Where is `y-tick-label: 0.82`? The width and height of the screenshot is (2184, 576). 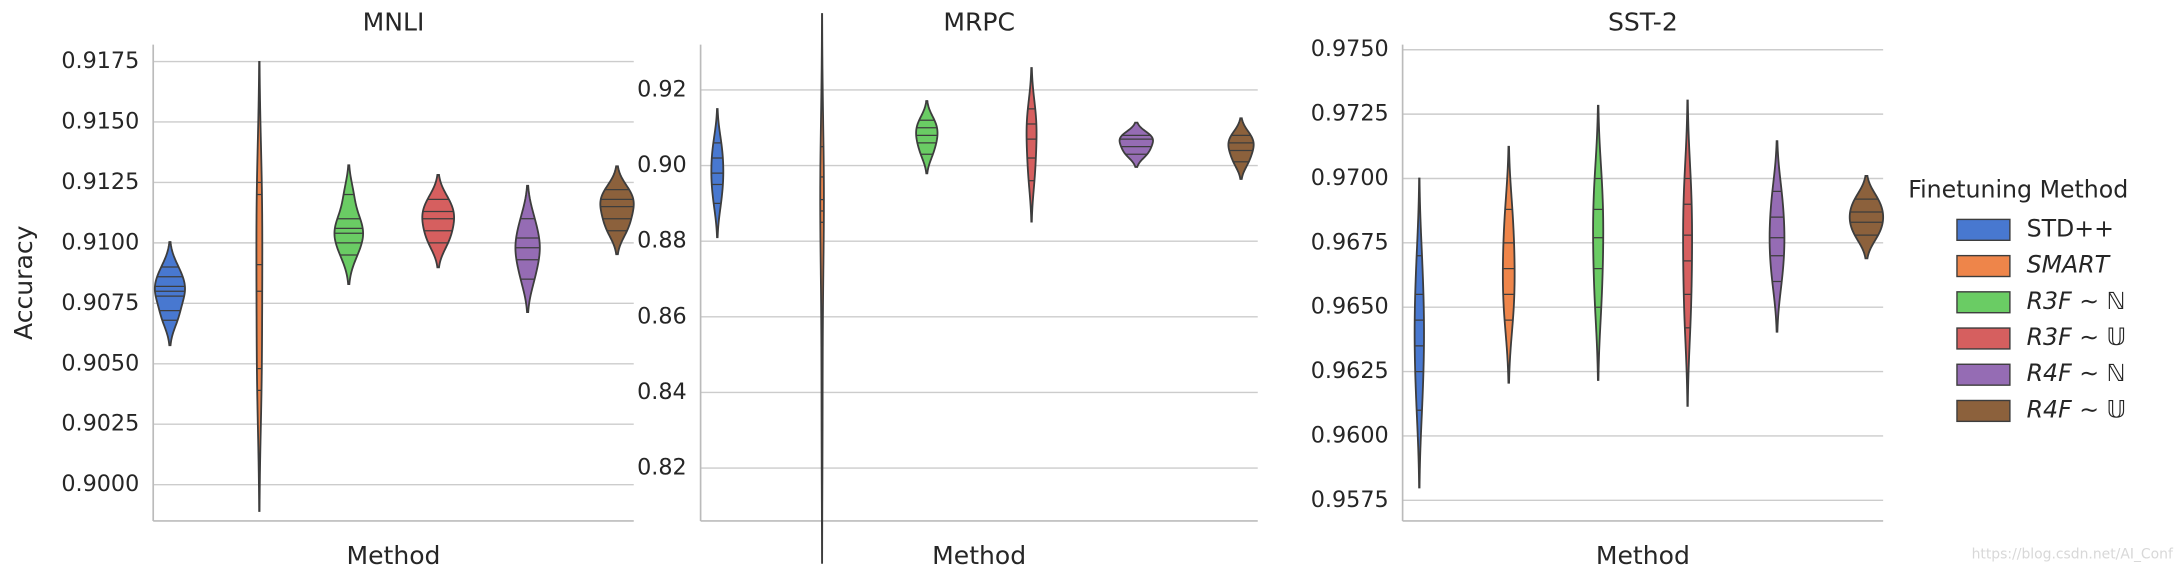 y-tick-label: 0.82 is located at coordinates (662, 468).